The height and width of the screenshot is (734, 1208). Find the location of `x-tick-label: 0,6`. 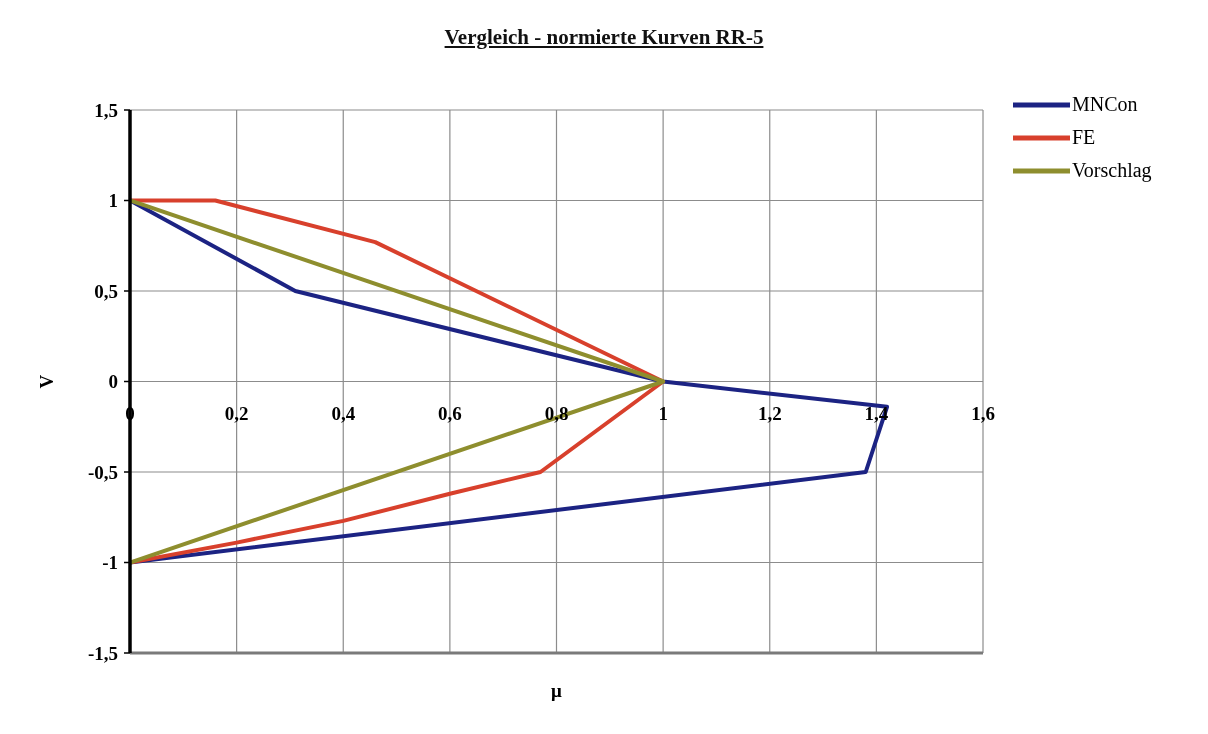

x-tick-label: 0,6 is located at coordinates (450, 413).